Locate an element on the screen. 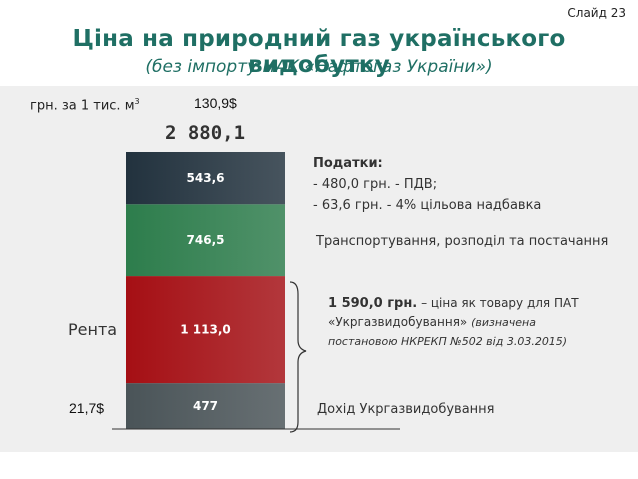 The height and width of the screenshot is (479, 638). bar-segment-label-3: 543,6 is located at coordinates (206, 178).